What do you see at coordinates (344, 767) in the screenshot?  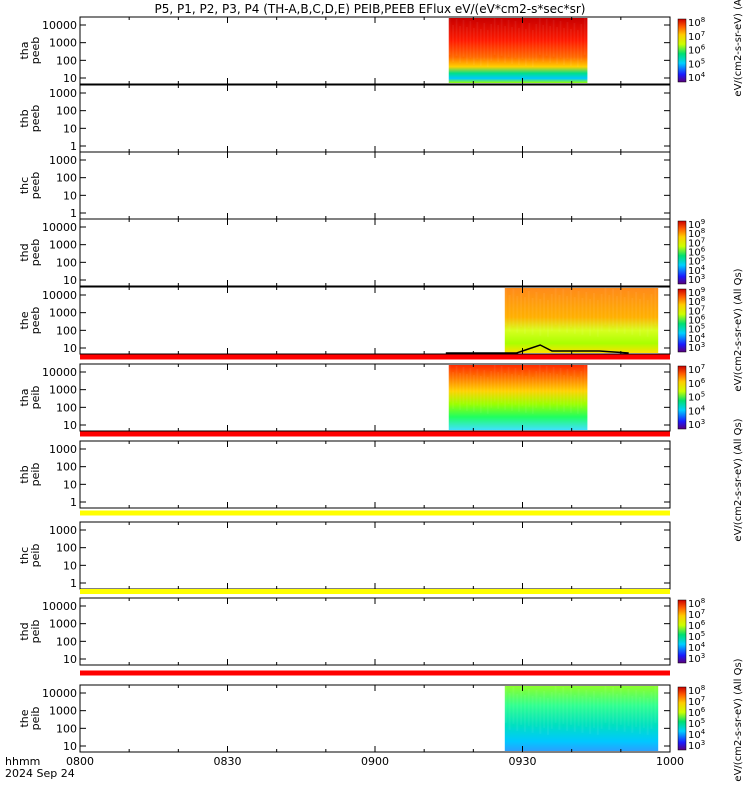 I see `x-axis: hhmm 2024 Sep 24 0800 0830 0900 0930 1000` at bounding box center [344, 767].